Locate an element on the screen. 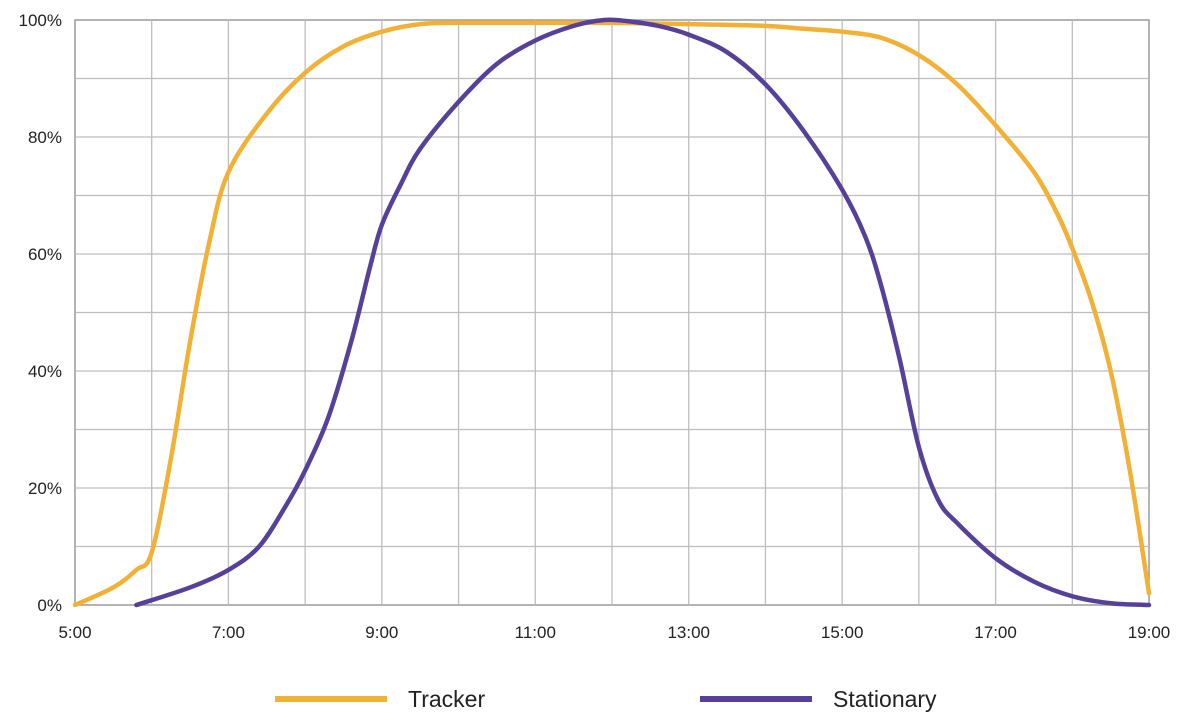 This screenshot has height=713, width=1180. y-tick-label: 0% is located at coordinates (49, 605).